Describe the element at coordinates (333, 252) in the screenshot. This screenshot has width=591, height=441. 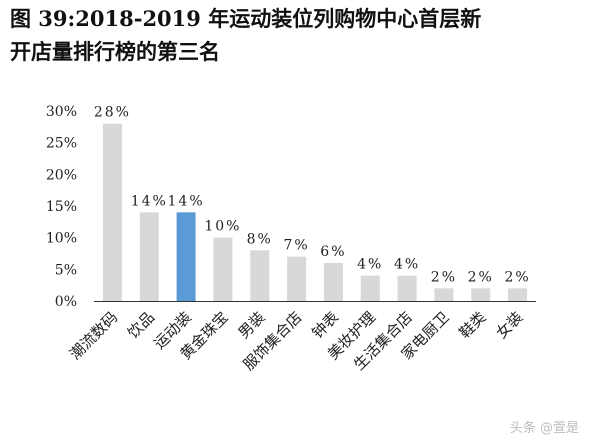
I see `data-label: 6%` at that location.